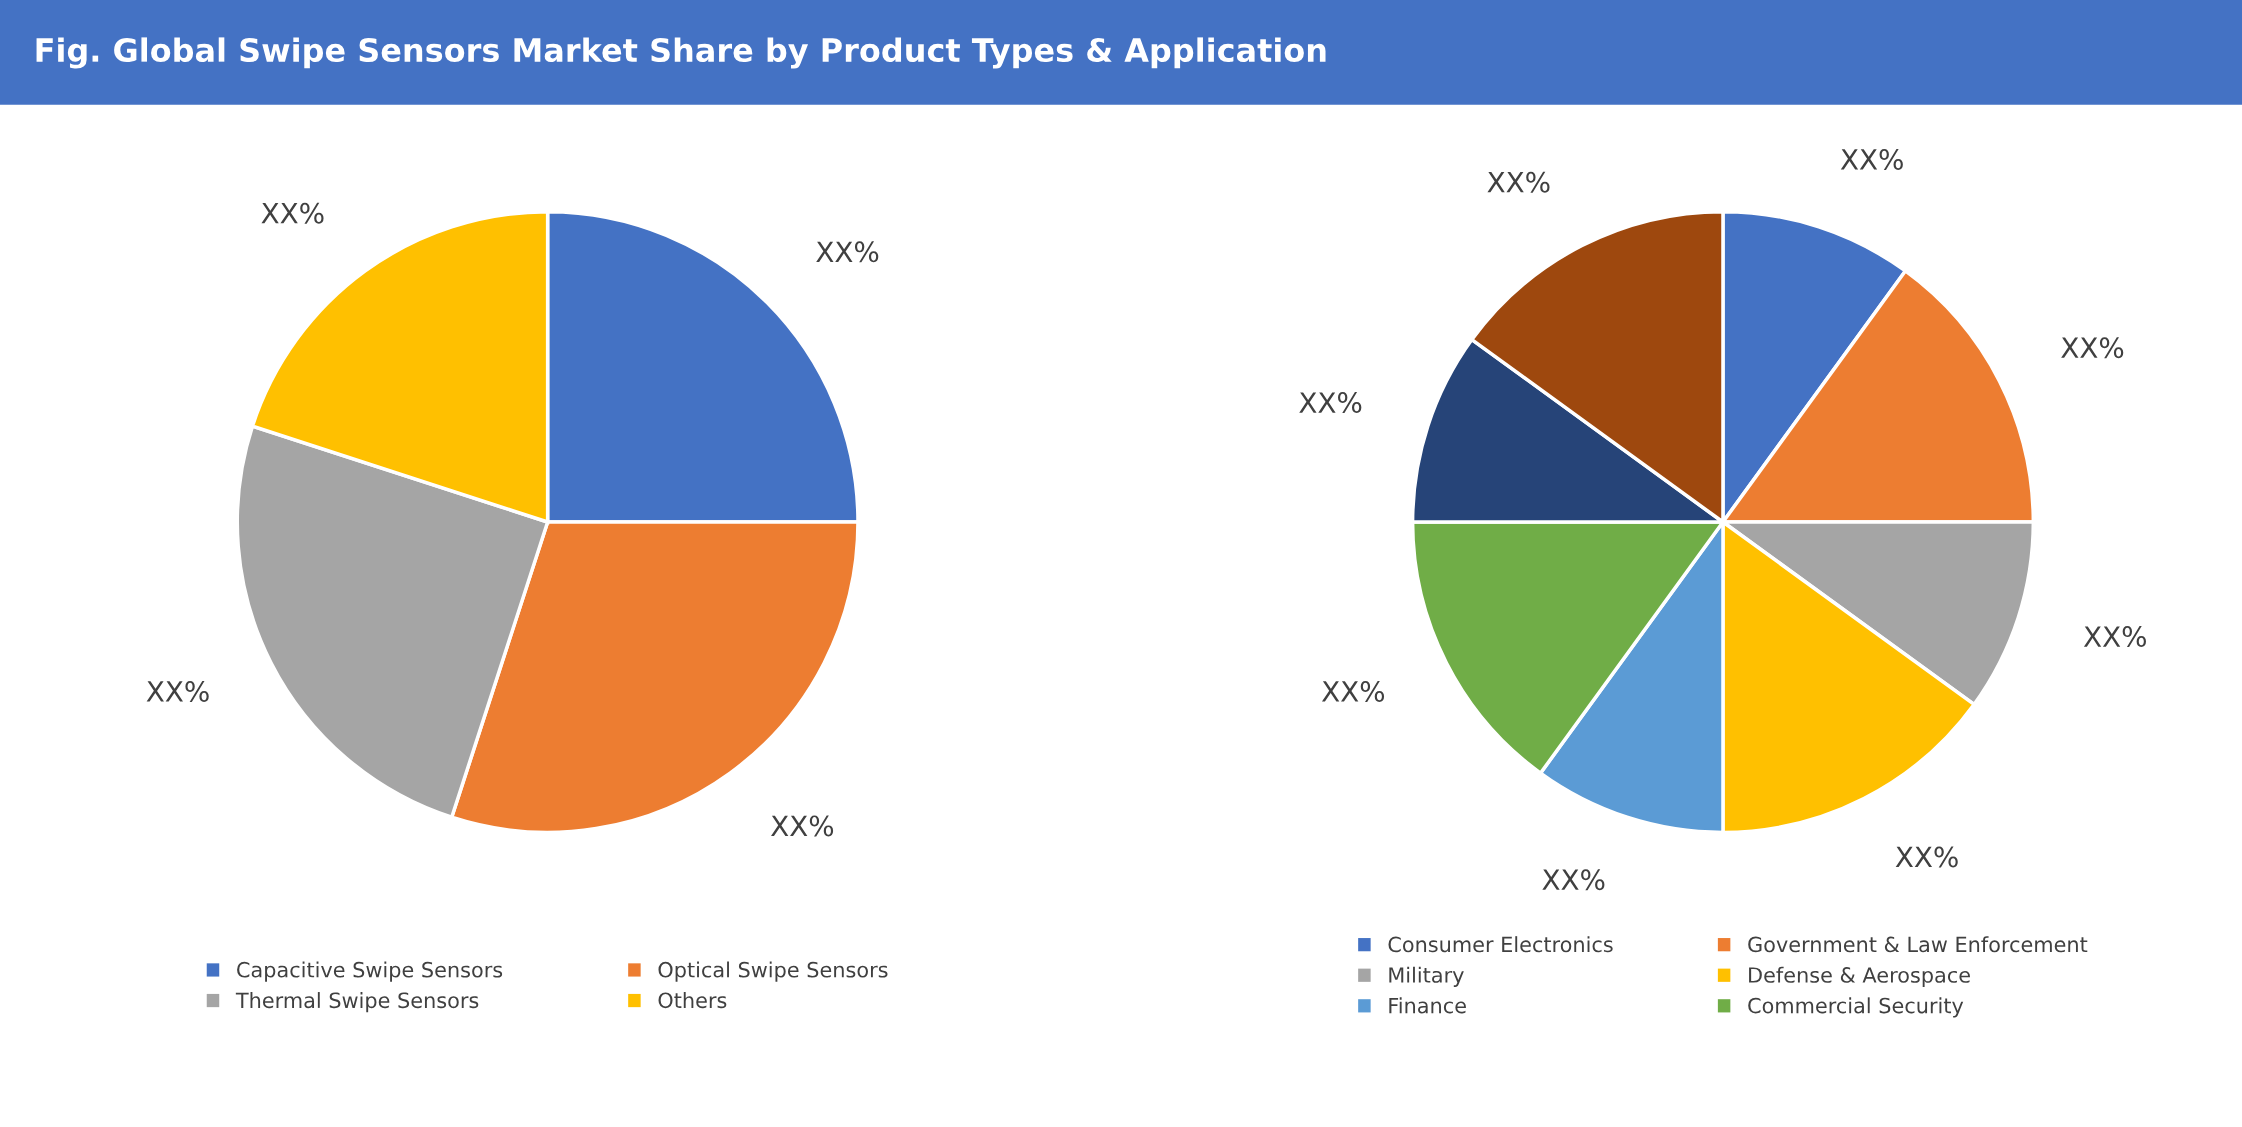  I want to click on legend-label: Defense & Aerospace, so click(1859, 976).